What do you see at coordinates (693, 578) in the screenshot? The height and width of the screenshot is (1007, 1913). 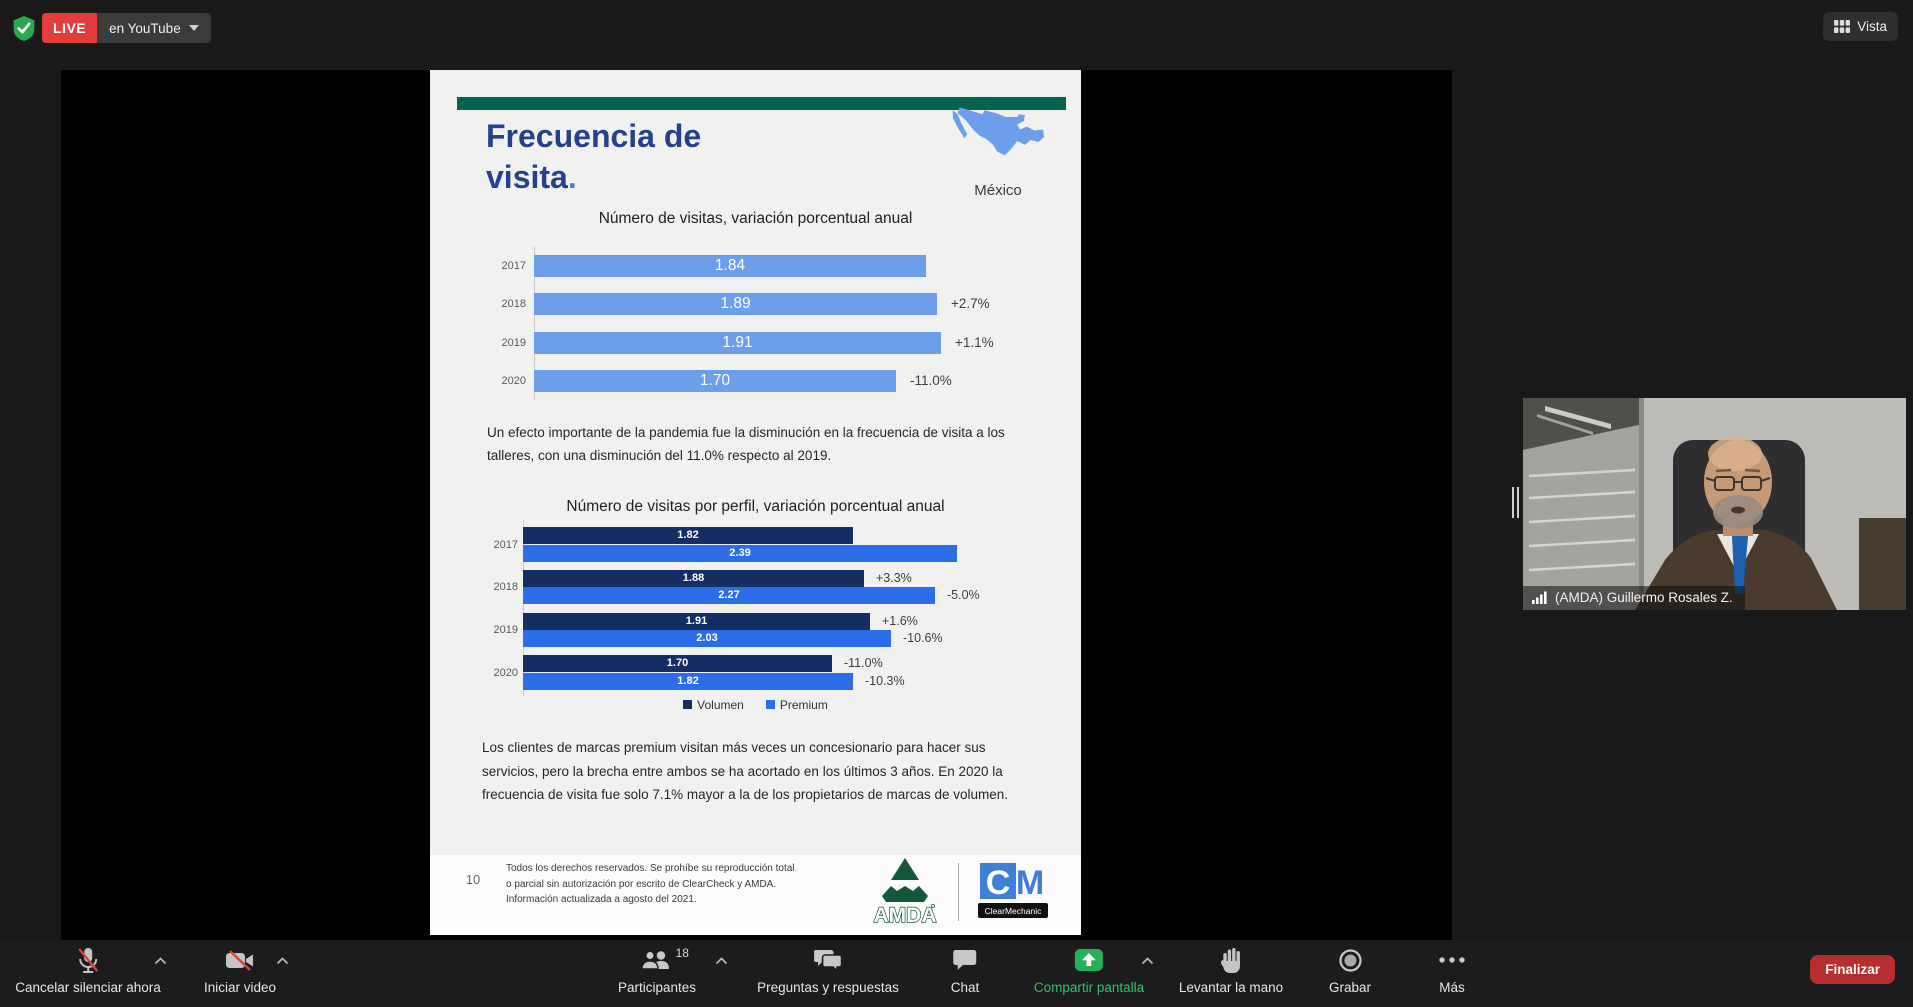 I see `chart2-bar-volumen: 1.88` at bounding box center [693, 578].